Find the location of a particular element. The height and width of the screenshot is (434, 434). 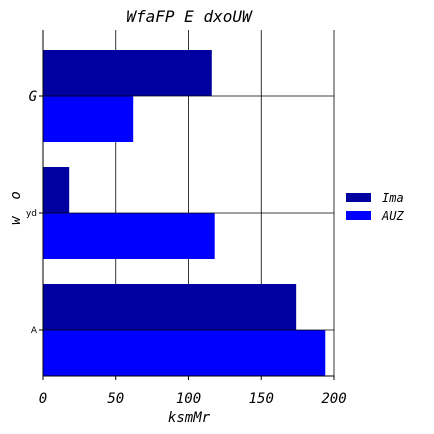

y-axis-label: w o is located at coordinates (16, 208).